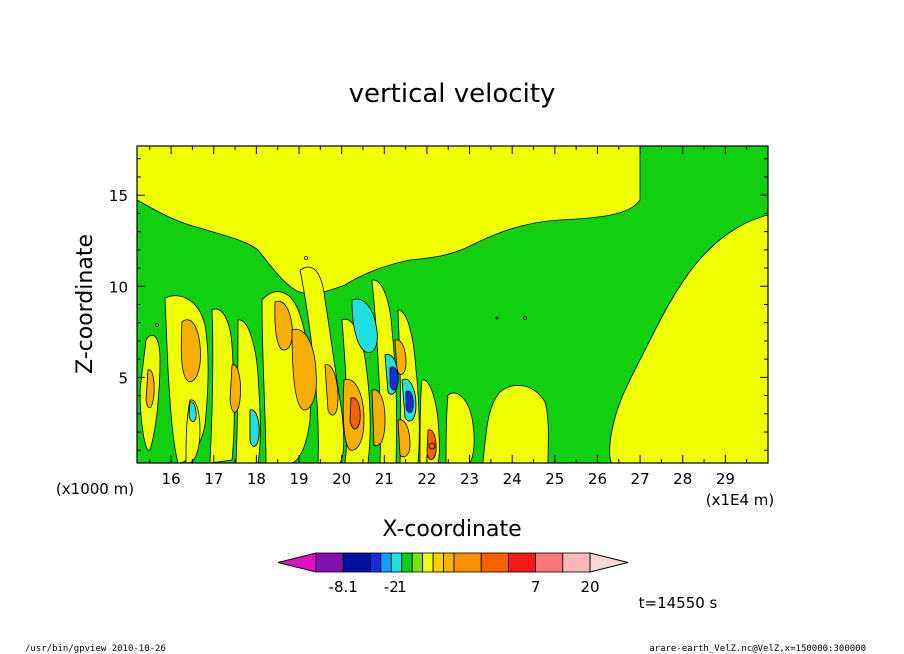 This screenshot has width=904, height=654. I want to click on x-tick-label: 21, so click(384, 479).